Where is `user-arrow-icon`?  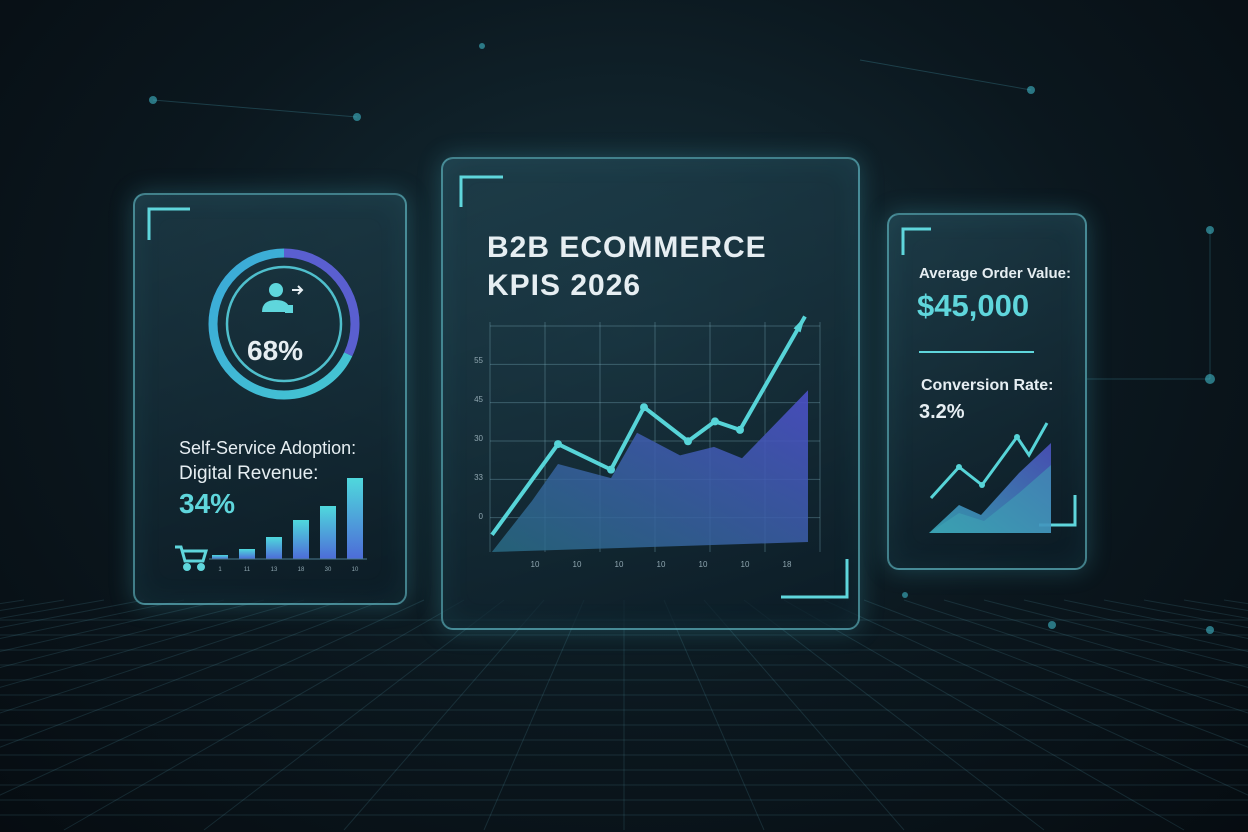
user-arrow-icon is located at coordinates (283, 298).